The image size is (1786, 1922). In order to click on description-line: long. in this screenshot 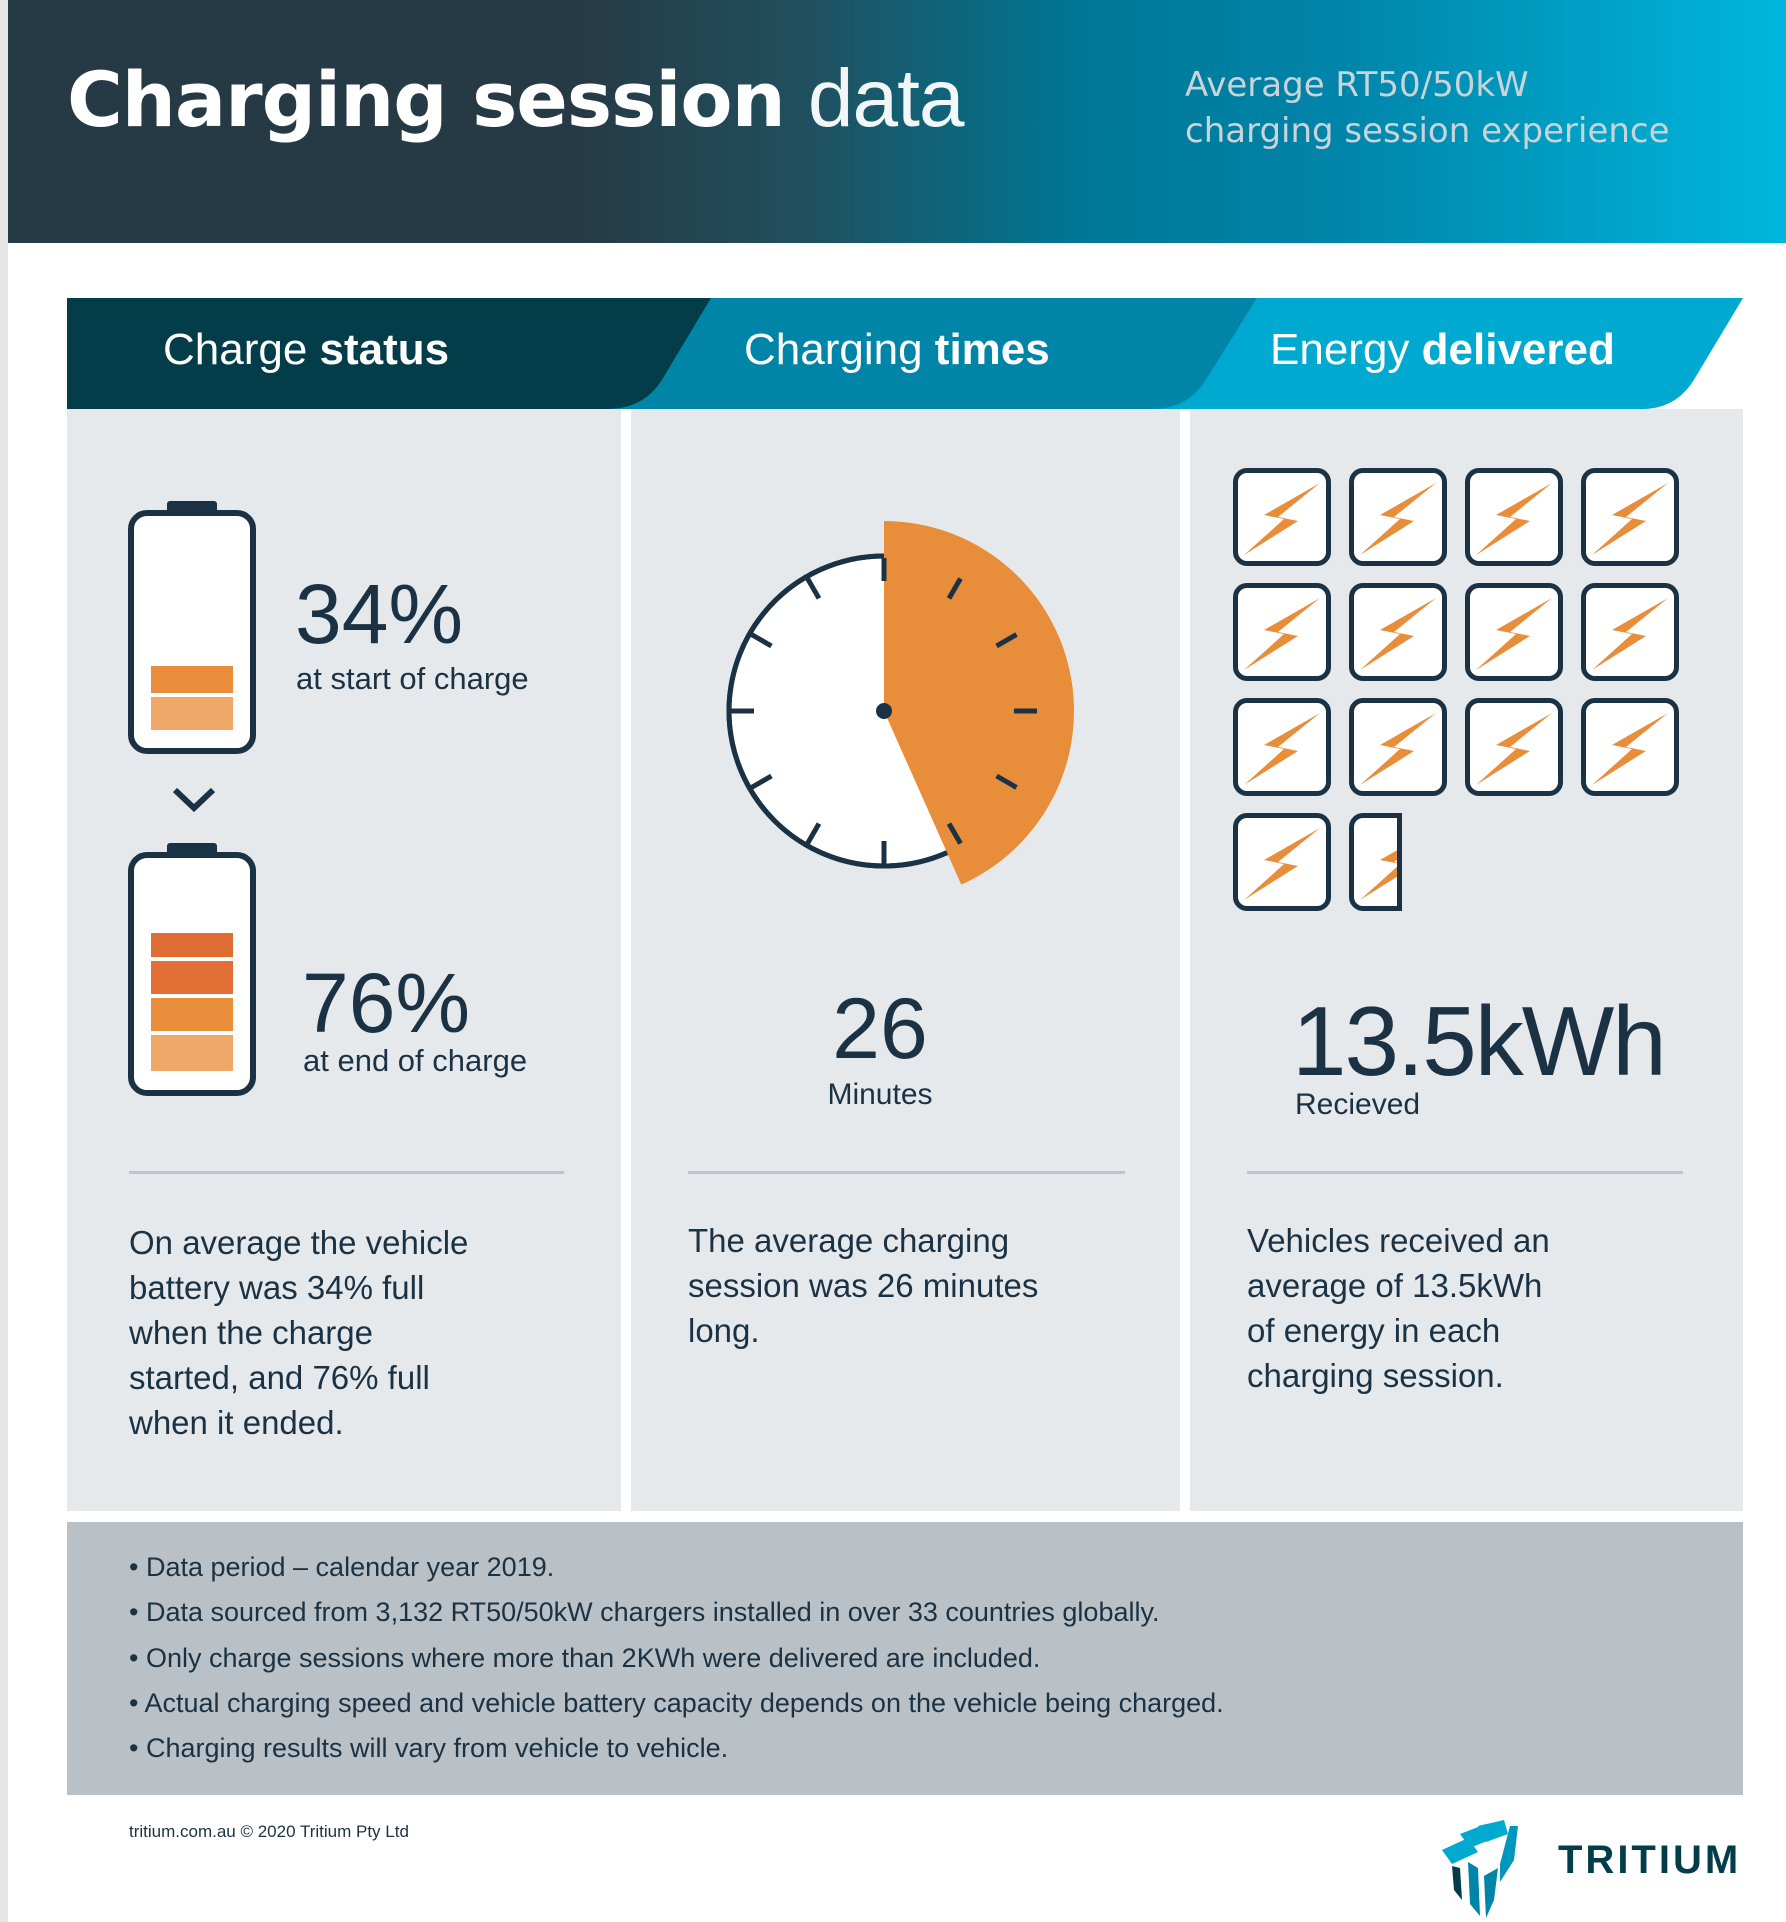, I will do `click(724, 1330)`.